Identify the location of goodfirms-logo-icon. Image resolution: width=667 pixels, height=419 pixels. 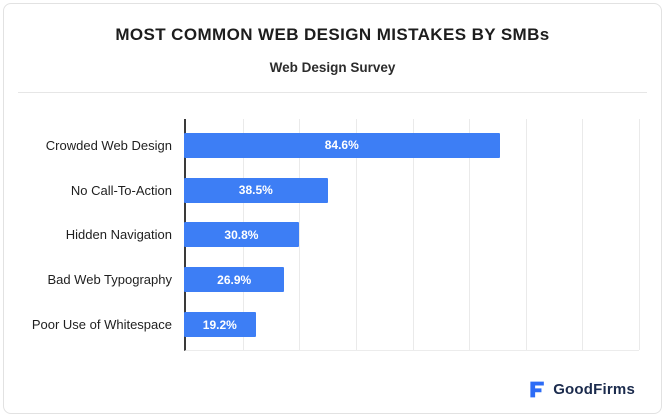
(537, 389).